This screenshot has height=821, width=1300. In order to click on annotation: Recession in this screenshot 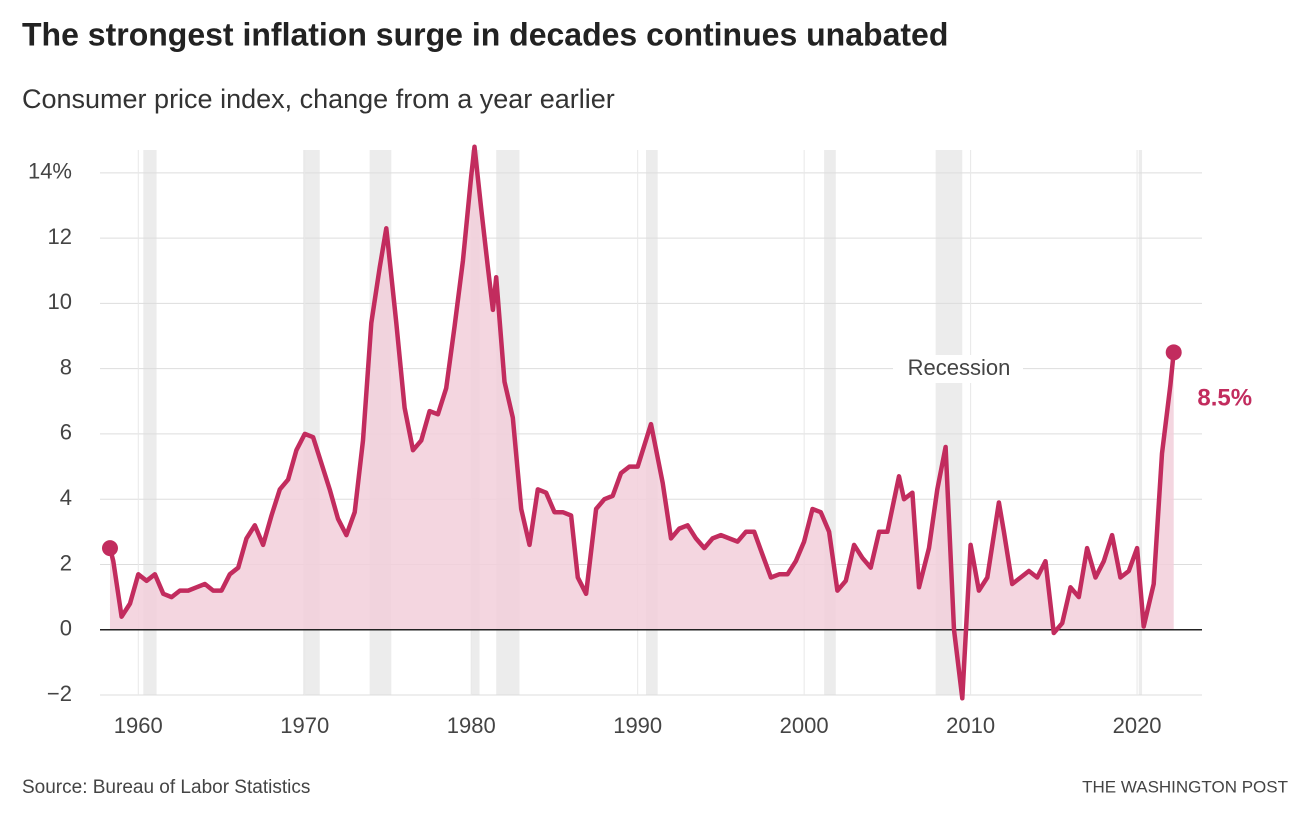, I will do `click(959, 367)`.